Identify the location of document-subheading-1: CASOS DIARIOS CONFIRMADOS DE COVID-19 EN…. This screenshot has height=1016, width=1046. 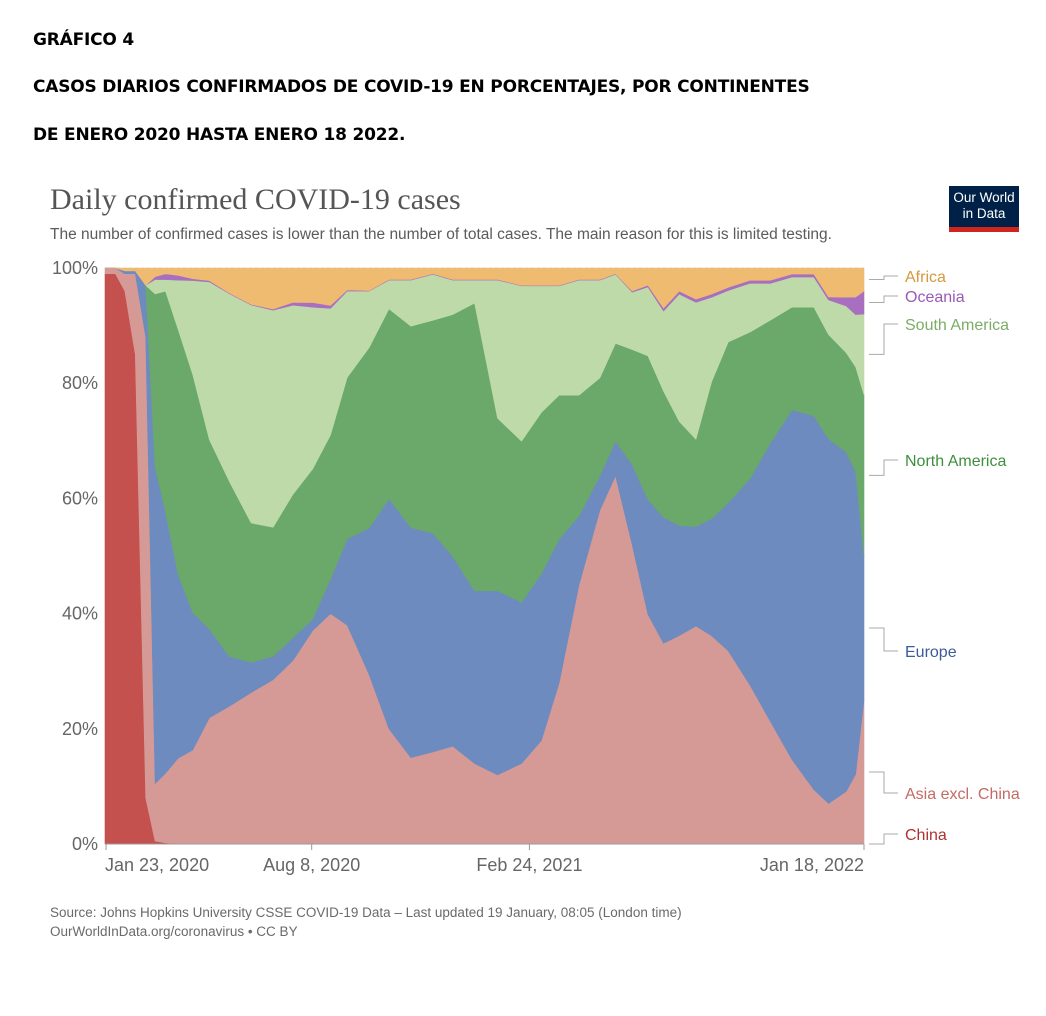
(421, 87).